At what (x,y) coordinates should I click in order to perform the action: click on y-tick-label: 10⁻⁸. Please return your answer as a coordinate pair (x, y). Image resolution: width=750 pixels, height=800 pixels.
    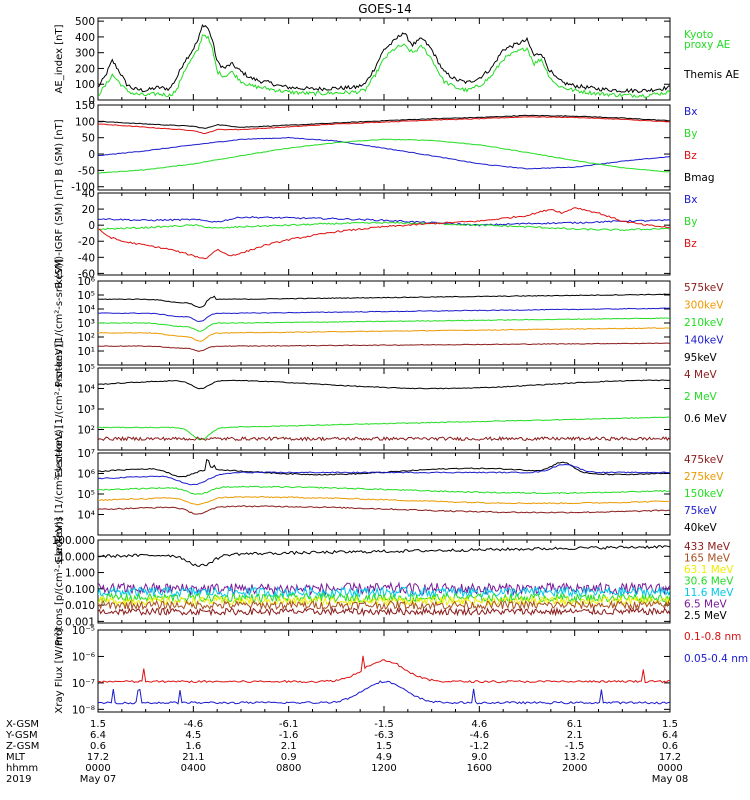
    Looking at the image, I should click on (83, 710).